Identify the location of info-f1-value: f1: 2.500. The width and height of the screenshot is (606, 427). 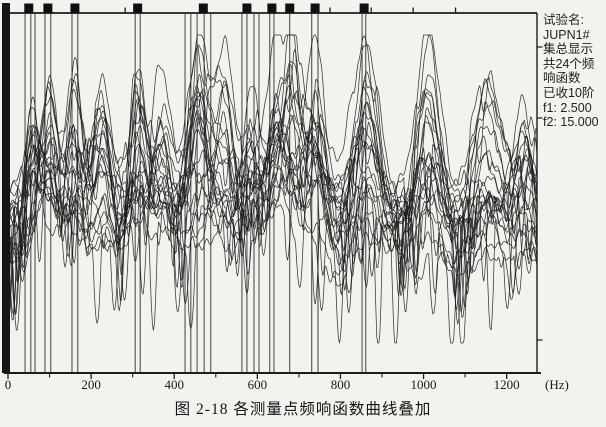
(567, 107).